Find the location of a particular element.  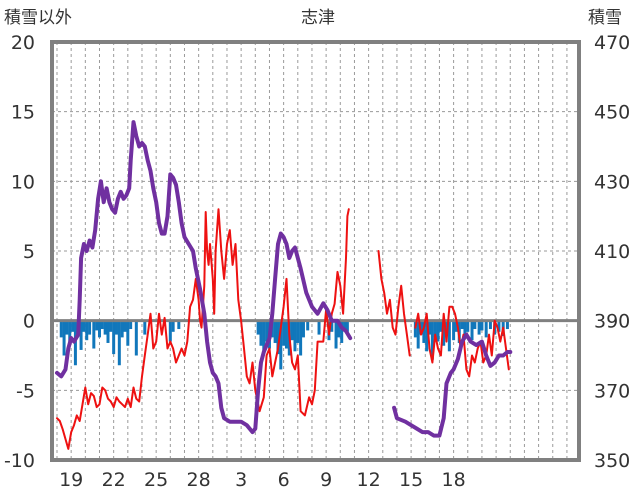

x-tick-label: 12 is located at coordinates (369, 480).